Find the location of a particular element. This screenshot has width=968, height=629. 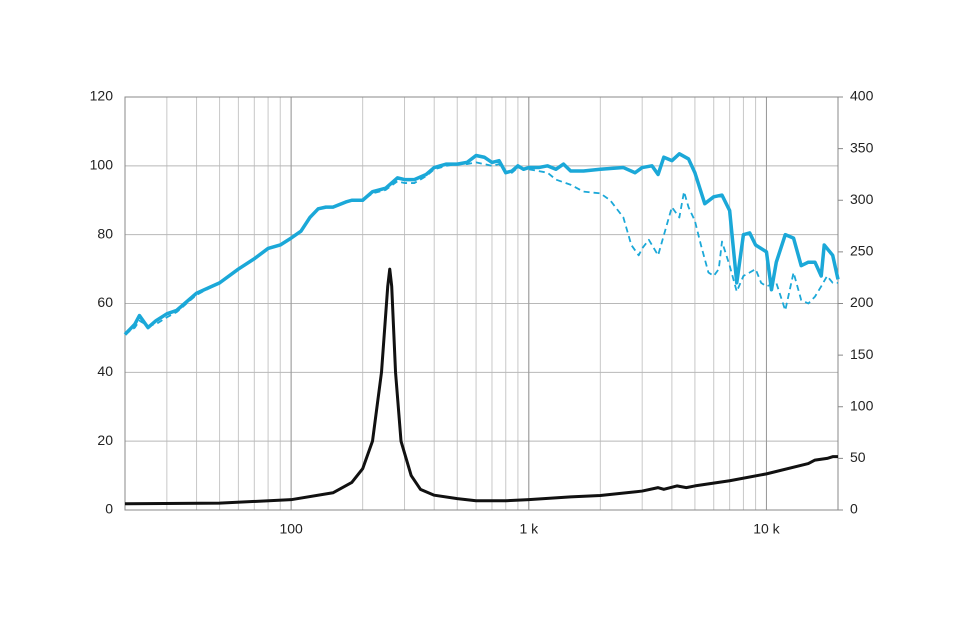

y2-tick-label: 0 is located at coordinates (854, 509).